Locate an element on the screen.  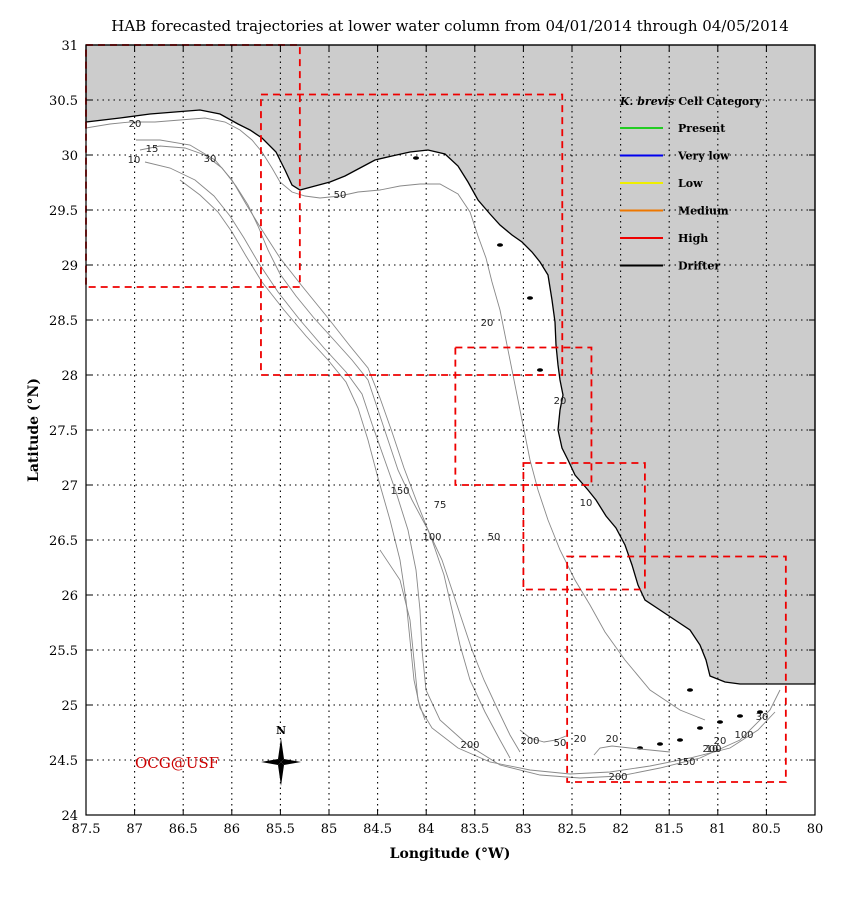
legend-label: Very low is located at coordinates (703, 156).